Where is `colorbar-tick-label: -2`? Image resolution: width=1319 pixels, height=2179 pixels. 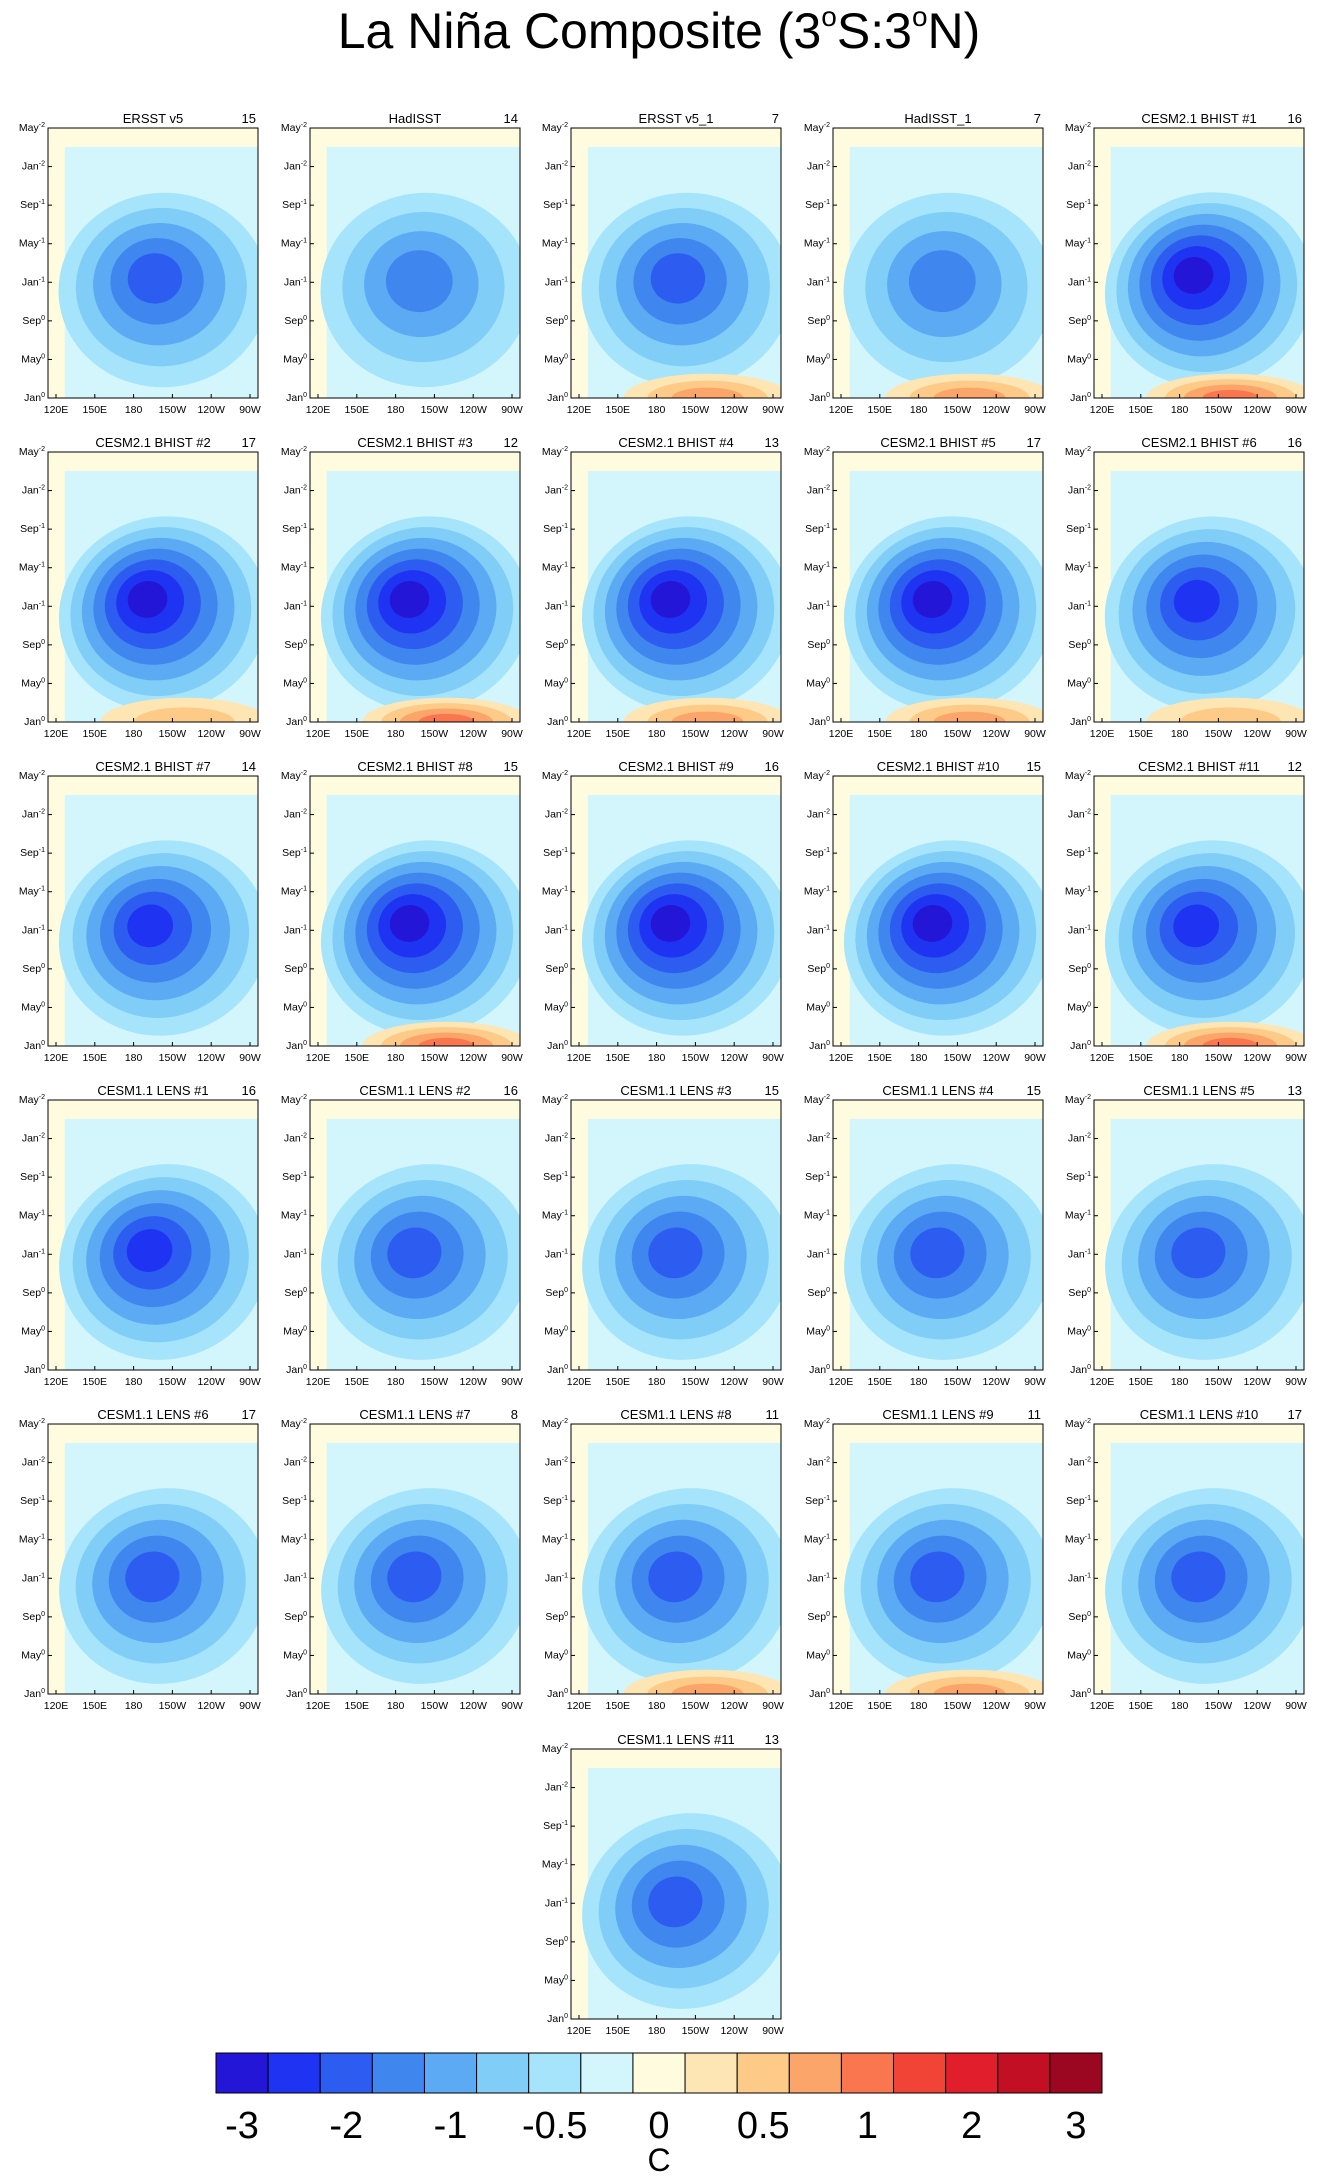 colorbar-tick-label: -2 is located at coordinates (346, 2126).